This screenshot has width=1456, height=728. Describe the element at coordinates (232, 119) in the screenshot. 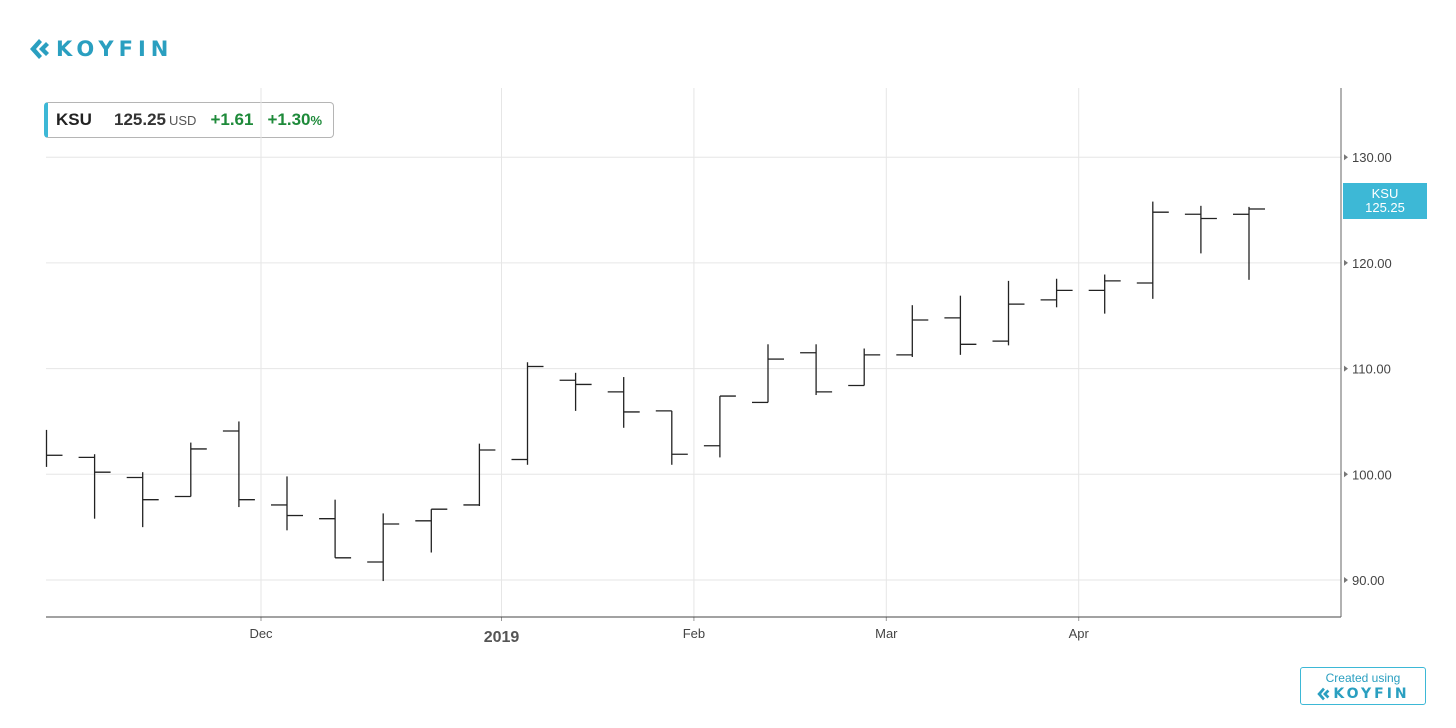

I see `ticker-change: +1.61` at that location.